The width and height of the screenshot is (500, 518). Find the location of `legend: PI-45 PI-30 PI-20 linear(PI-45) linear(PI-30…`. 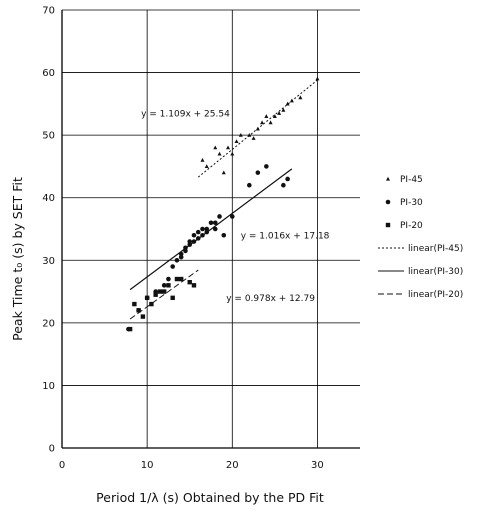

legend: PI-45 PI-30 PI-20 linear(PI-45) linear(PI-30… is located at coordinates (420, 237).